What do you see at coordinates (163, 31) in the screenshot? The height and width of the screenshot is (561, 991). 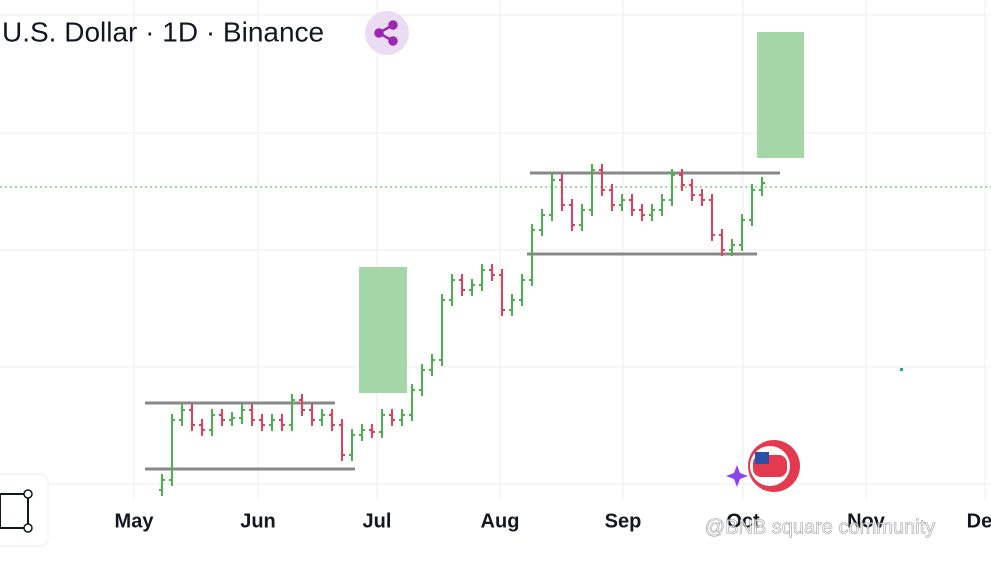 I see `title: U.S. Dollar · 1D · Binance` at bounding box center [163, 31].